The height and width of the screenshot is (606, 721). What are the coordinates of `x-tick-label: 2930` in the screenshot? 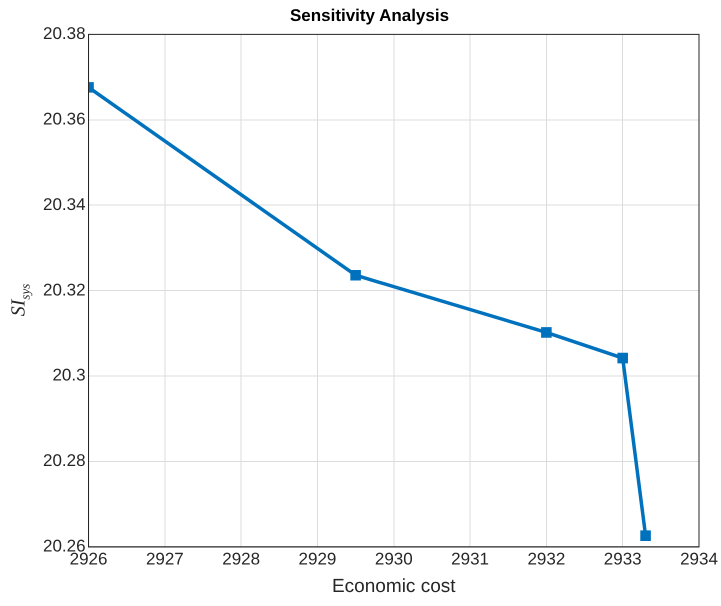 It's located at (393, 559).